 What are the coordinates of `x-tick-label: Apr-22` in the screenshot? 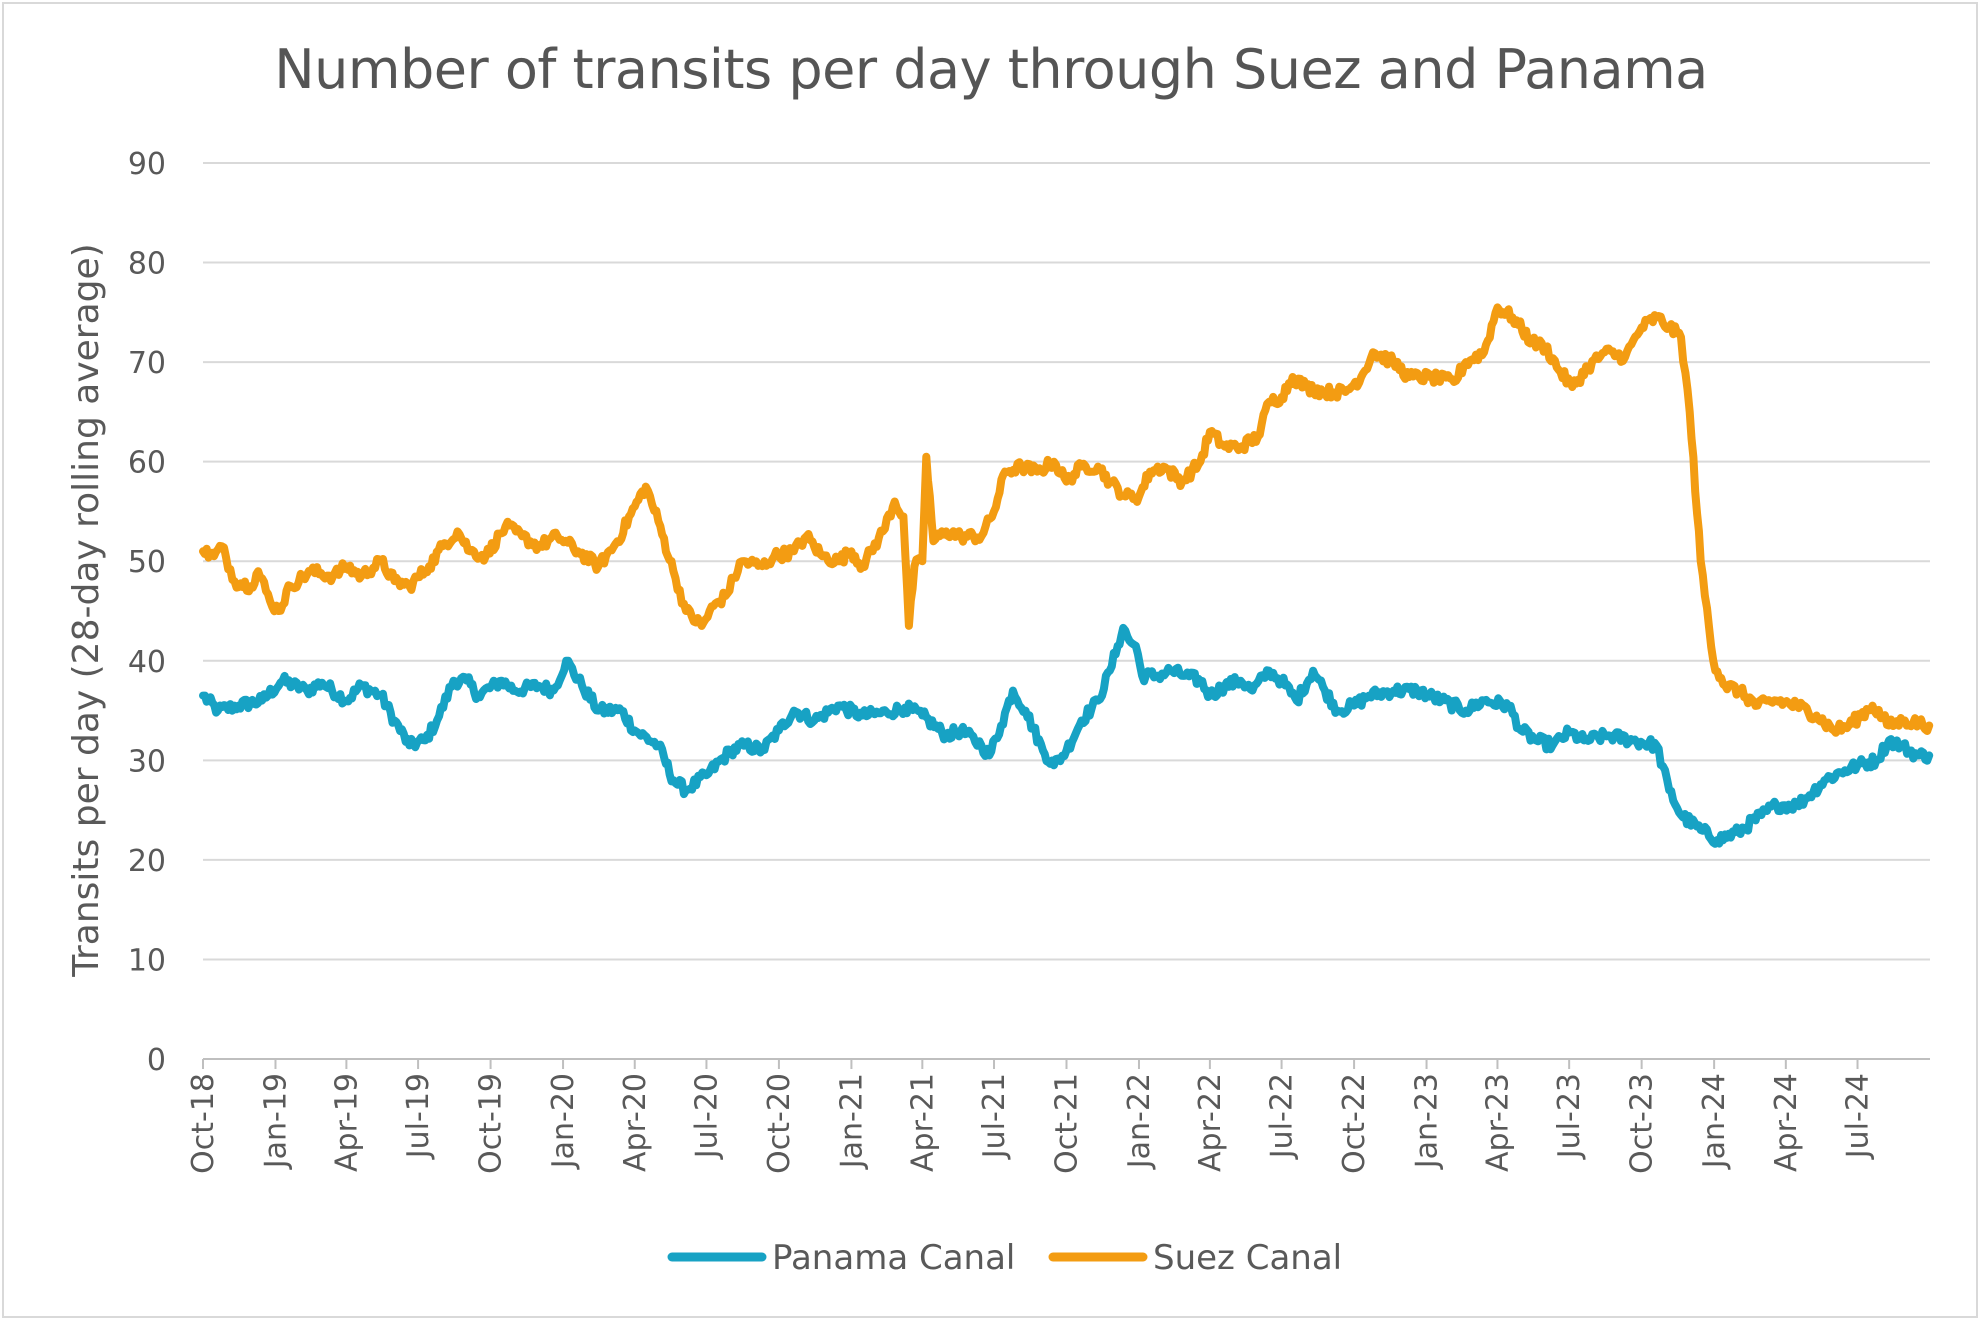 It's located at (1210, 1122).